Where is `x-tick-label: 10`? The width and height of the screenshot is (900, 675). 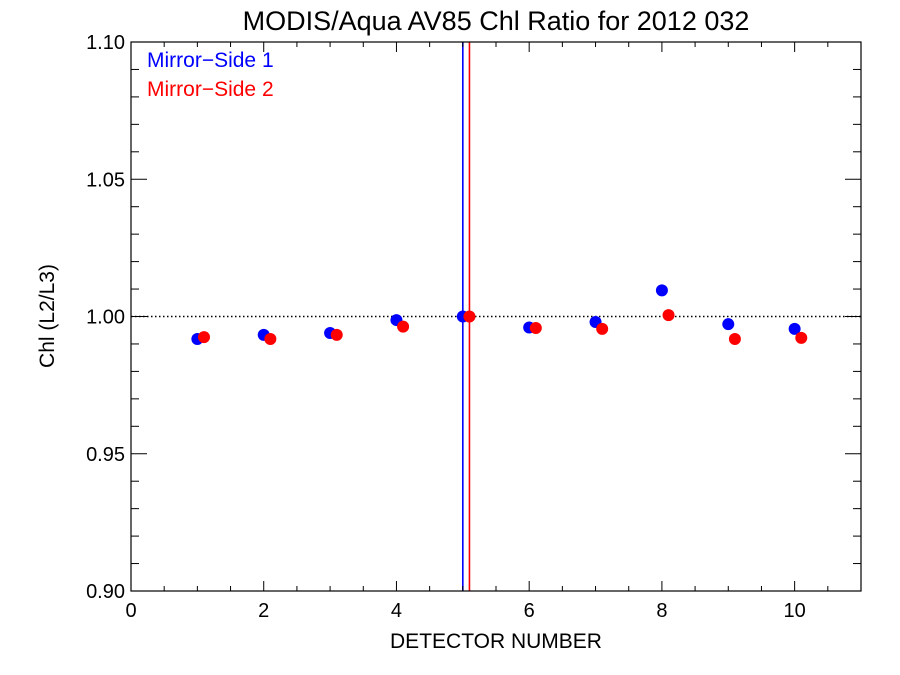
x-tick-label: 10 is located at coordinates (795, 611).